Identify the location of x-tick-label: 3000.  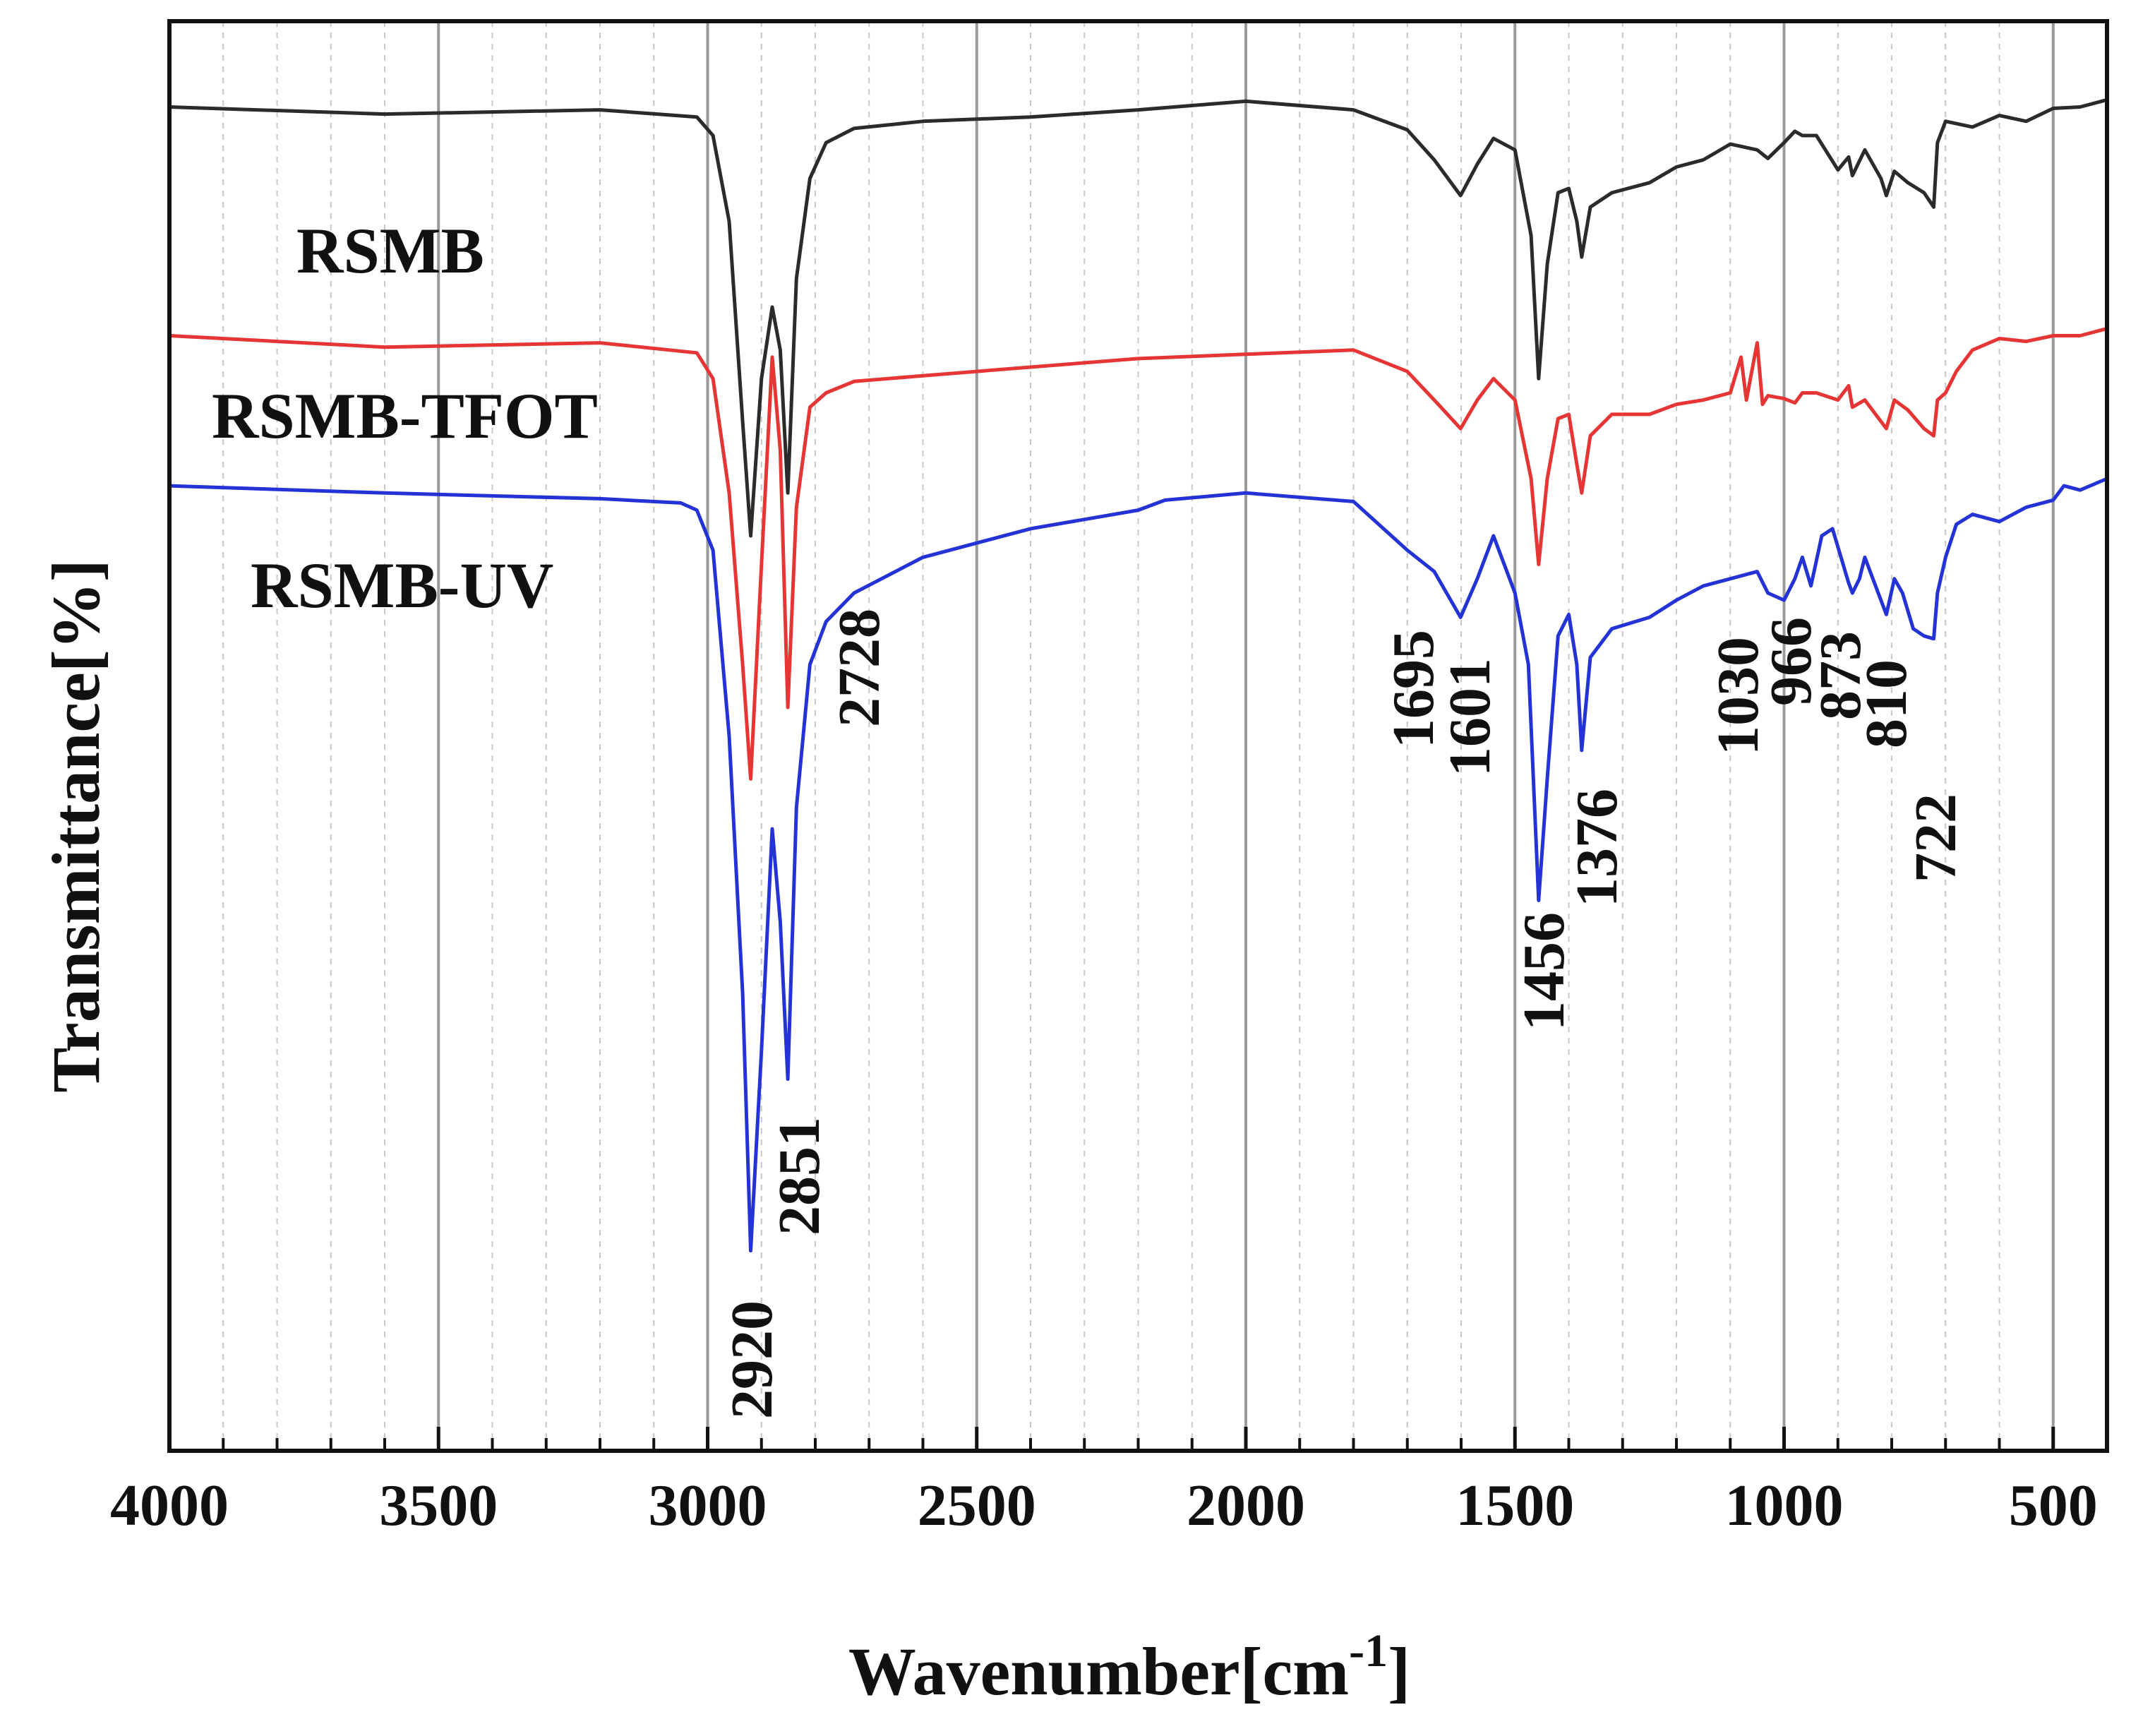
(708, 1505).